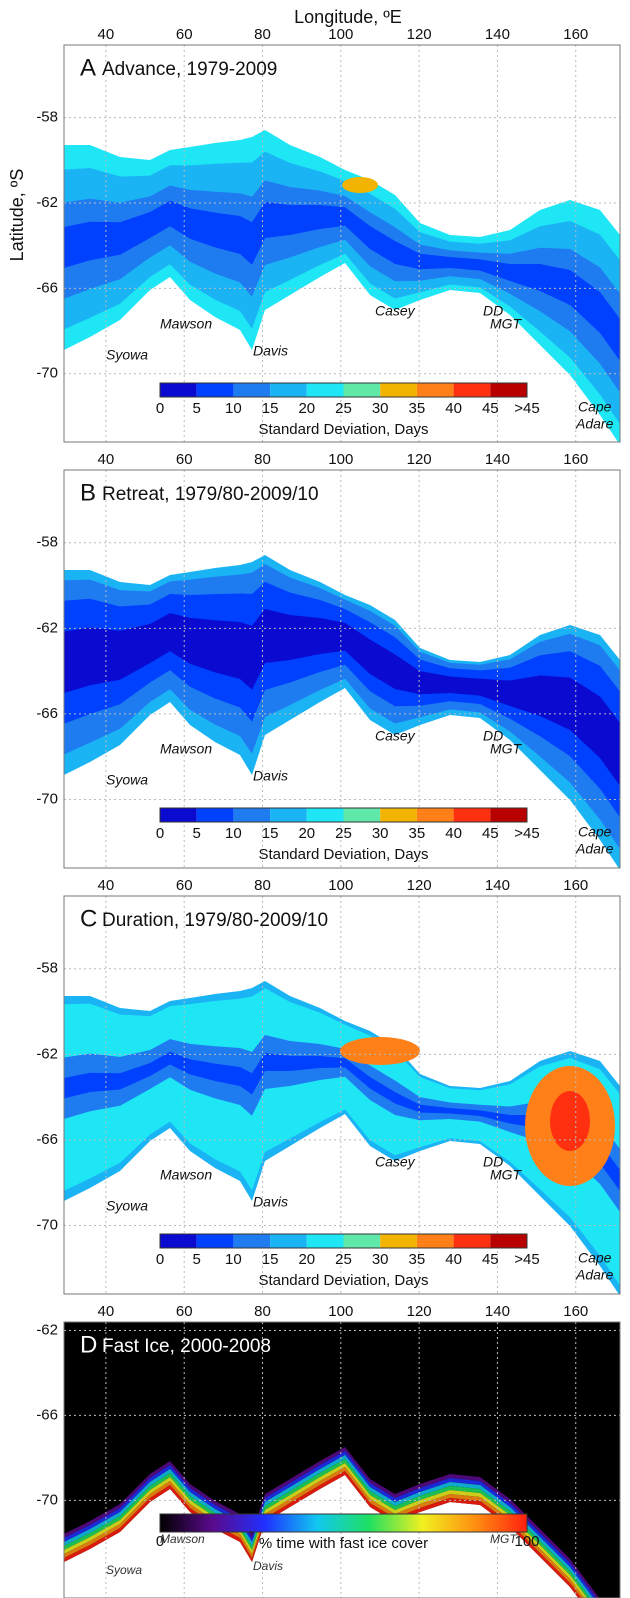 This screenshot has width=630, height=1598. I want to click on colorbar-tick-label: 10, so click(233, 1259).